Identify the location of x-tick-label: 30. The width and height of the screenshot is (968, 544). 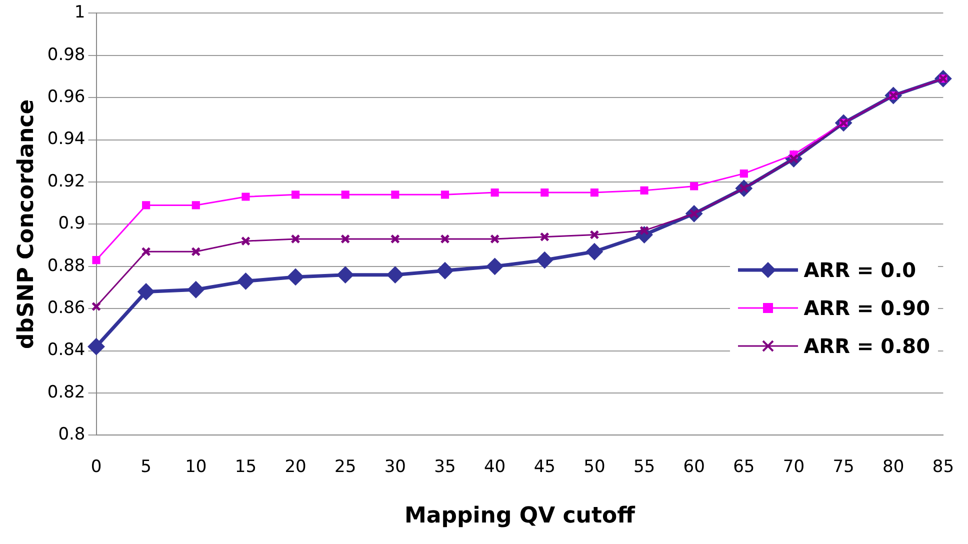
(395, 466).